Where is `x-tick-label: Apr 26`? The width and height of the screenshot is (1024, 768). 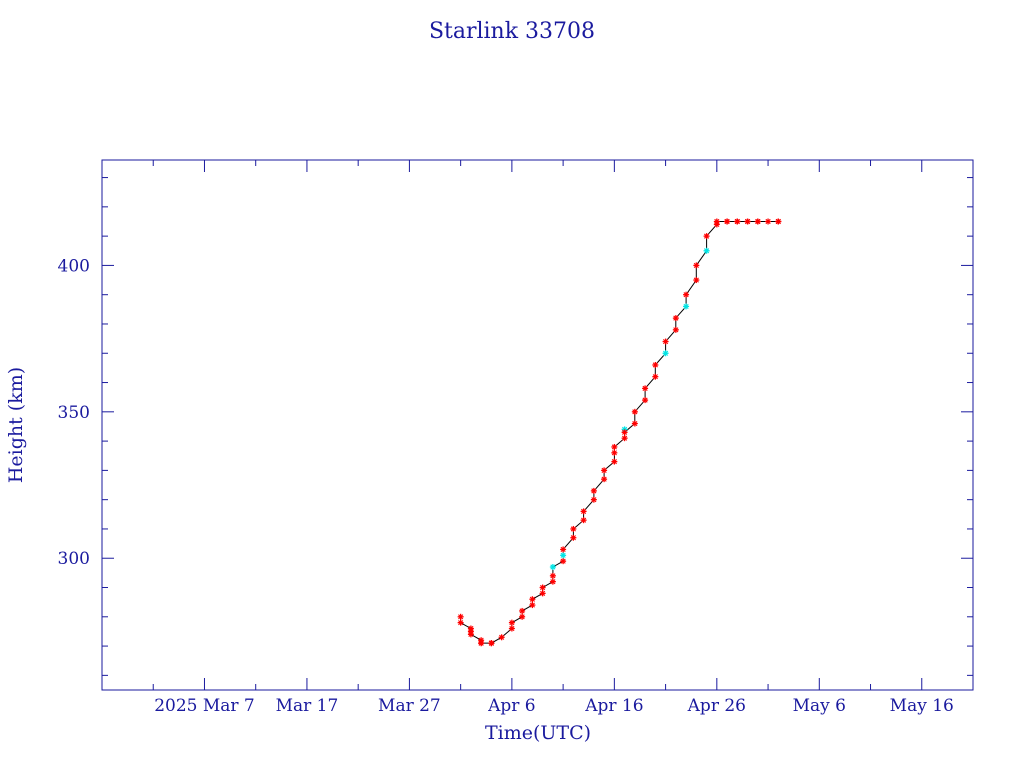
x-tick-label: Apr 26 is located at coordinates (716, 706).